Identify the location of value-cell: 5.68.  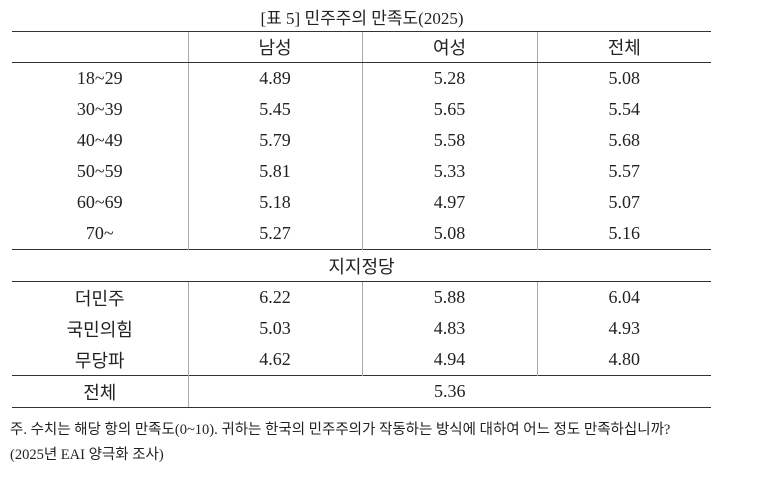
(623, 140).